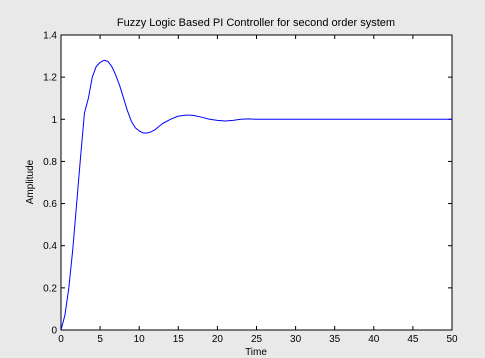  I want to click on y-tick-label: 1, so click(54, 120).